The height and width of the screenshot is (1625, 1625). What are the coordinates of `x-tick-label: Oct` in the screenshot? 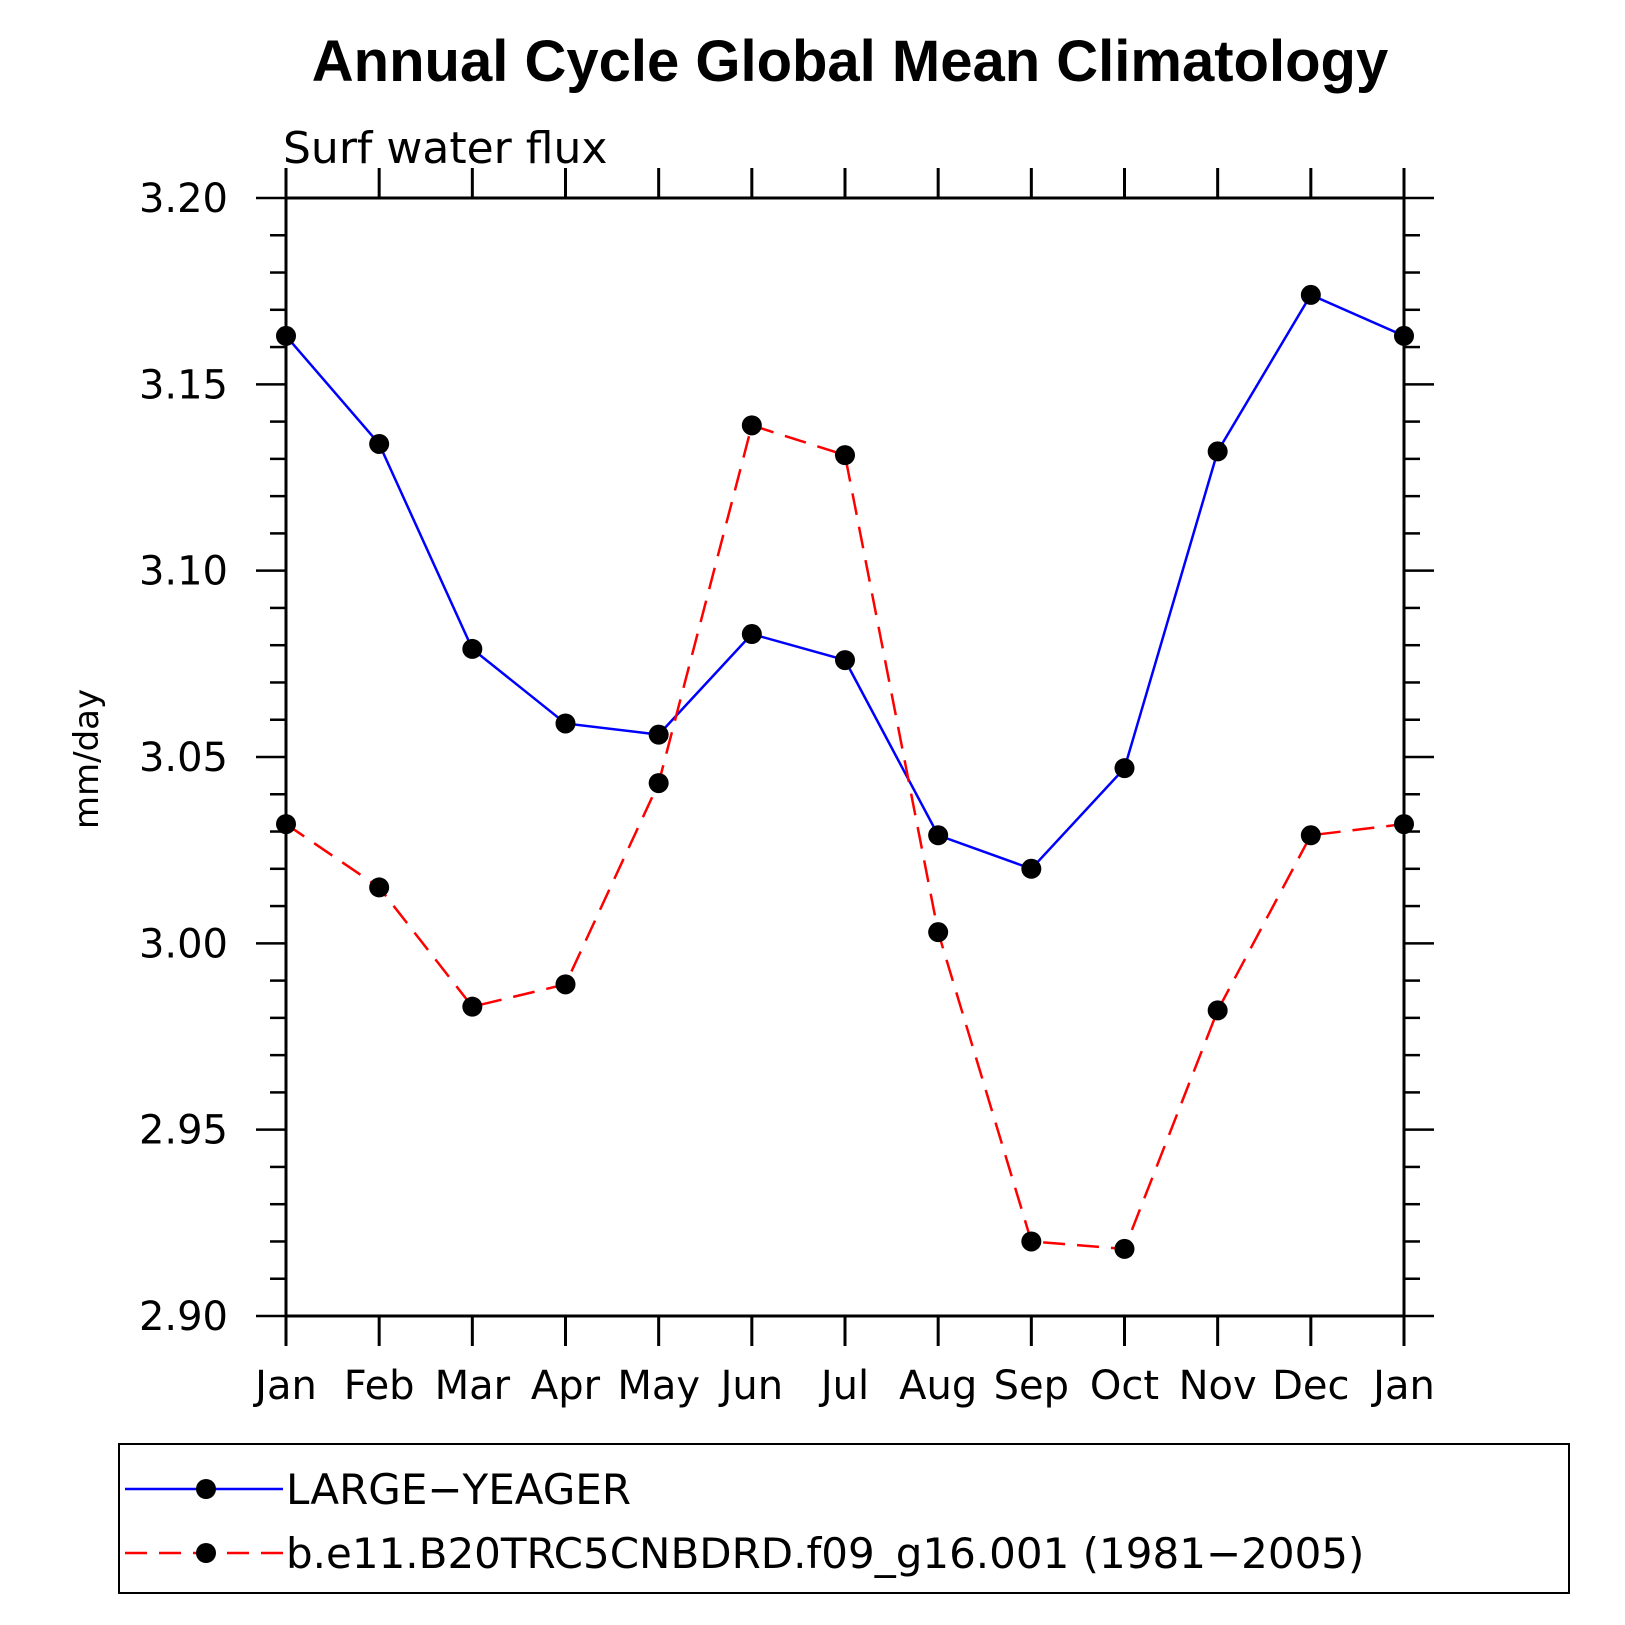 It's located at (1124, 1386).